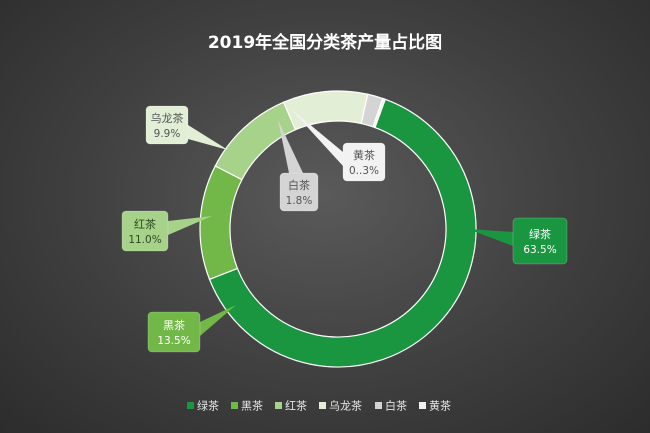  I want to click on data-label-value: 1.8%, so click(299, 201).